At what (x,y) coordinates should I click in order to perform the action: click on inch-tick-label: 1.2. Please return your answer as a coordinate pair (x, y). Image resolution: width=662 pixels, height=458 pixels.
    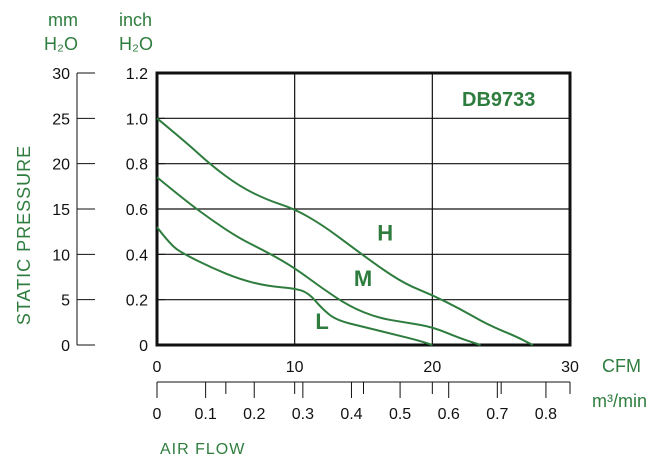
    Looking at the image, I should click on (137, 74).